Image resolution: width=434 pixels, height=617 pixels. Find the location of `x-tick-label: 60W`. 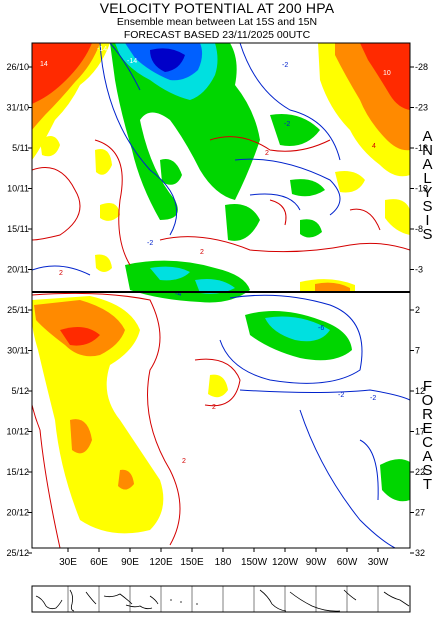

x-tick-label: 60W is located at coordinates (347, 562).